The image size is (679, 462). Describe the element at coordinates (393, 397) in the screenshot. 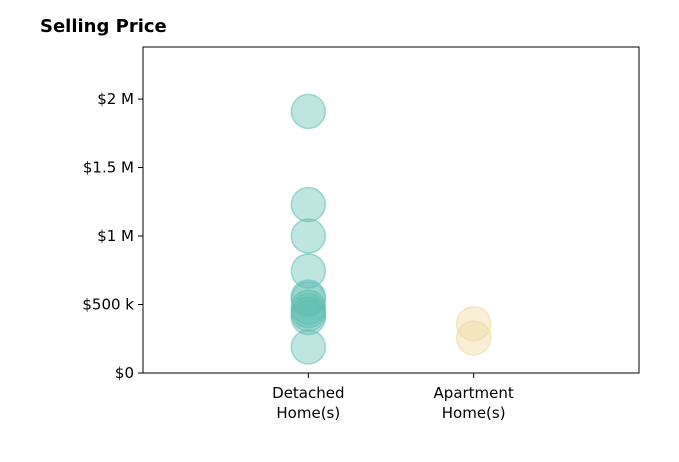

I see `x-axis: Detached Home(s) Apartment Home(s)` at that location.